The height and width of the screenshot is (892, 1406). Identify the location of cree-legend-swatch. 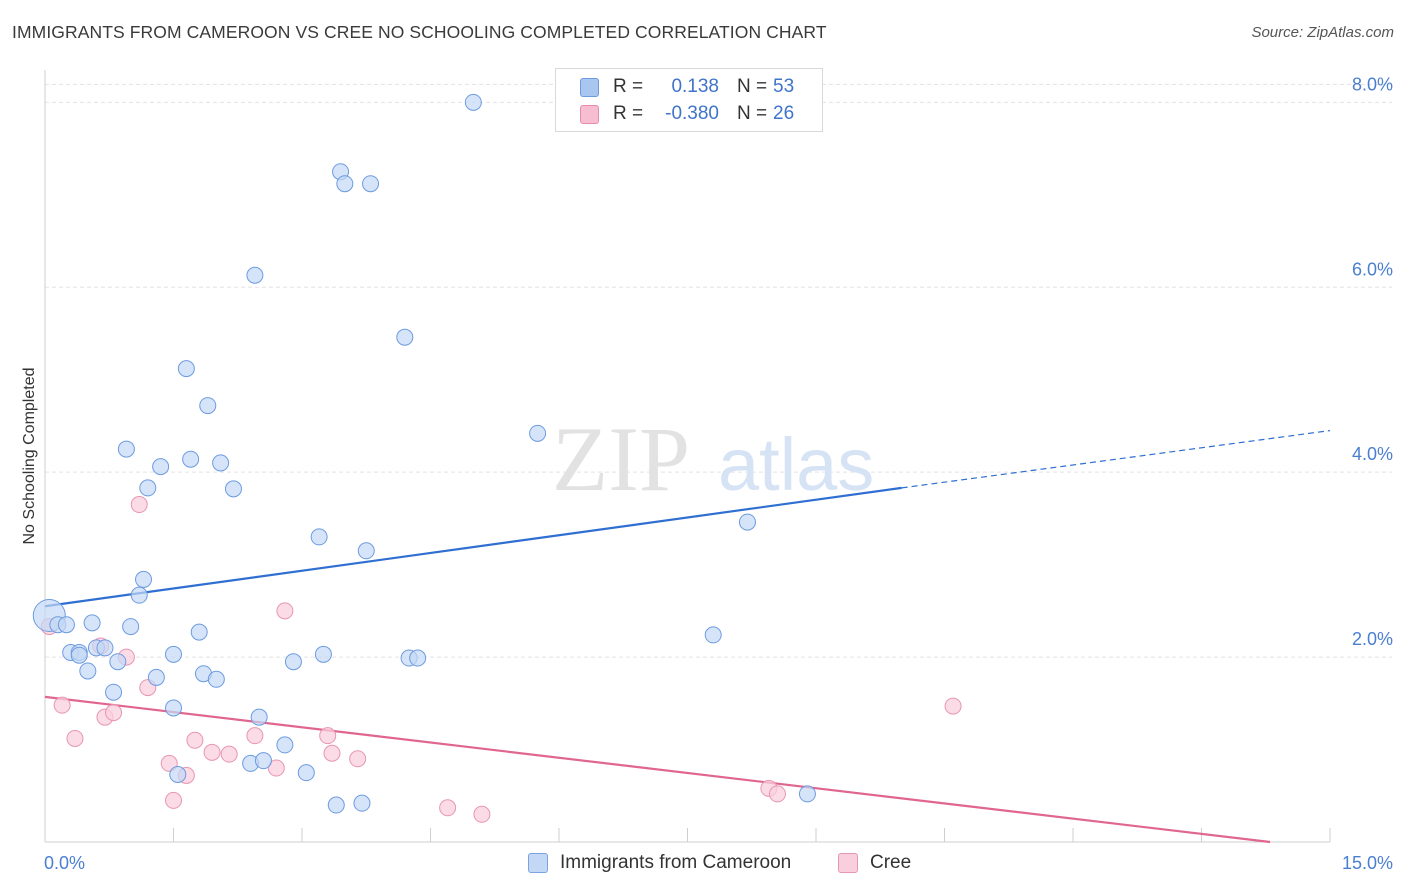
(848, 863).